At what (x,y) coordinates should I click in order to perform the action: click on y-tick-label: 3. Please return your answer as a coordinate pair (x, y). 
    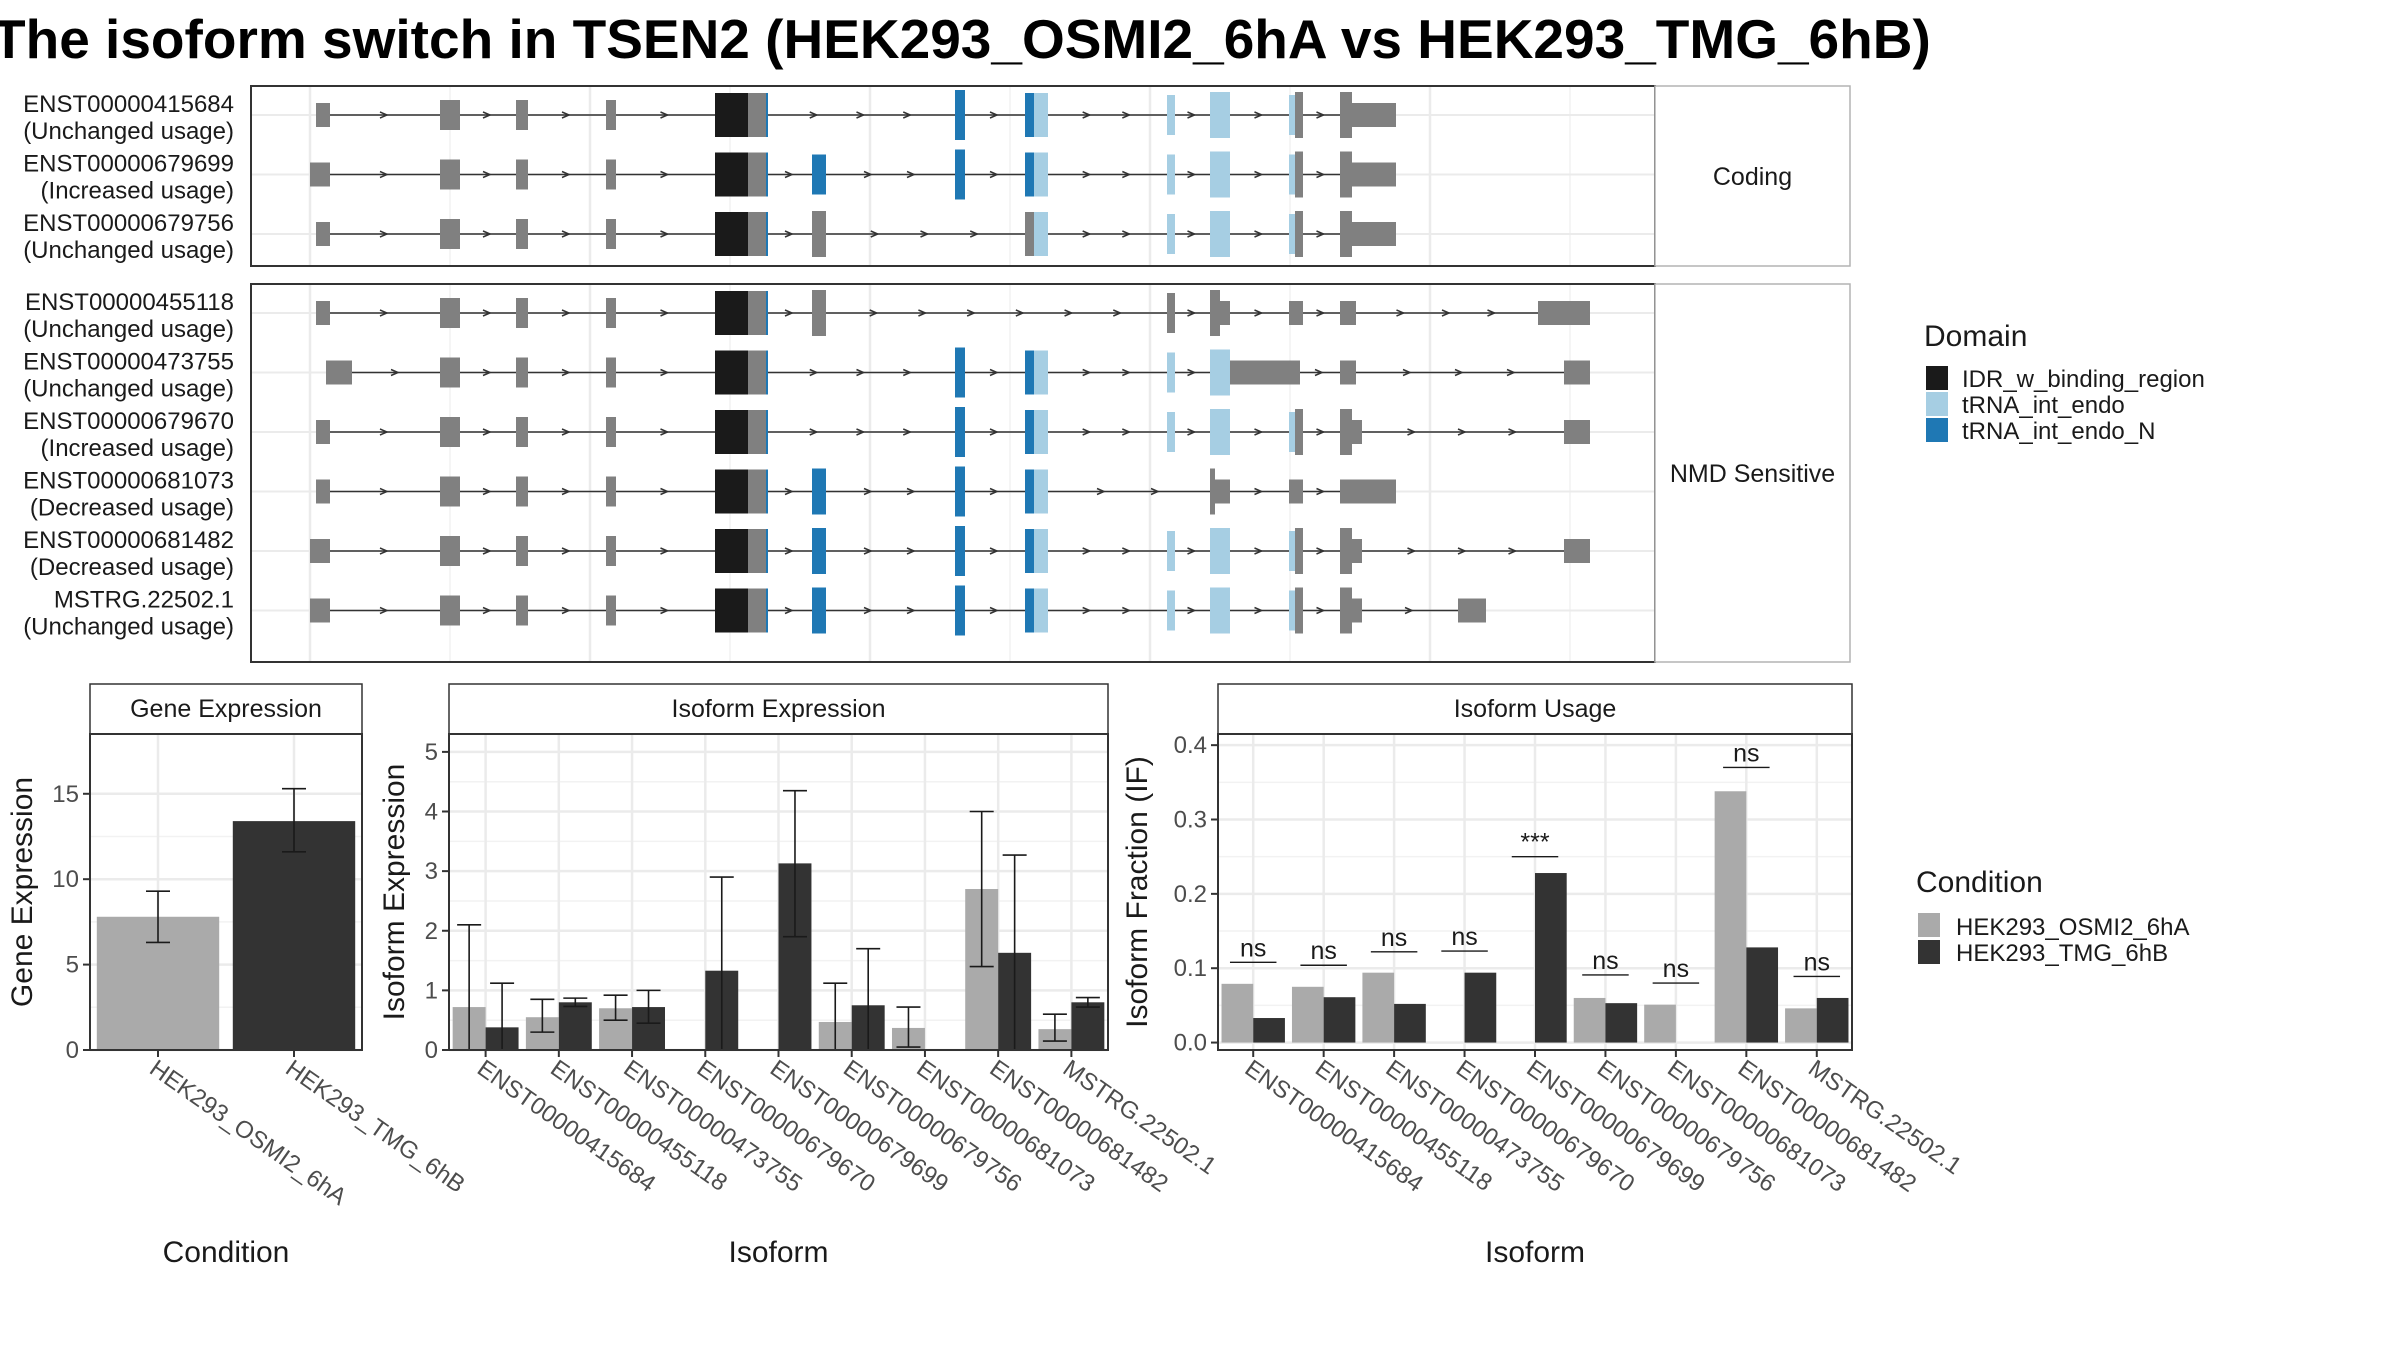
    Looking at the image, I should click on (431, 871).